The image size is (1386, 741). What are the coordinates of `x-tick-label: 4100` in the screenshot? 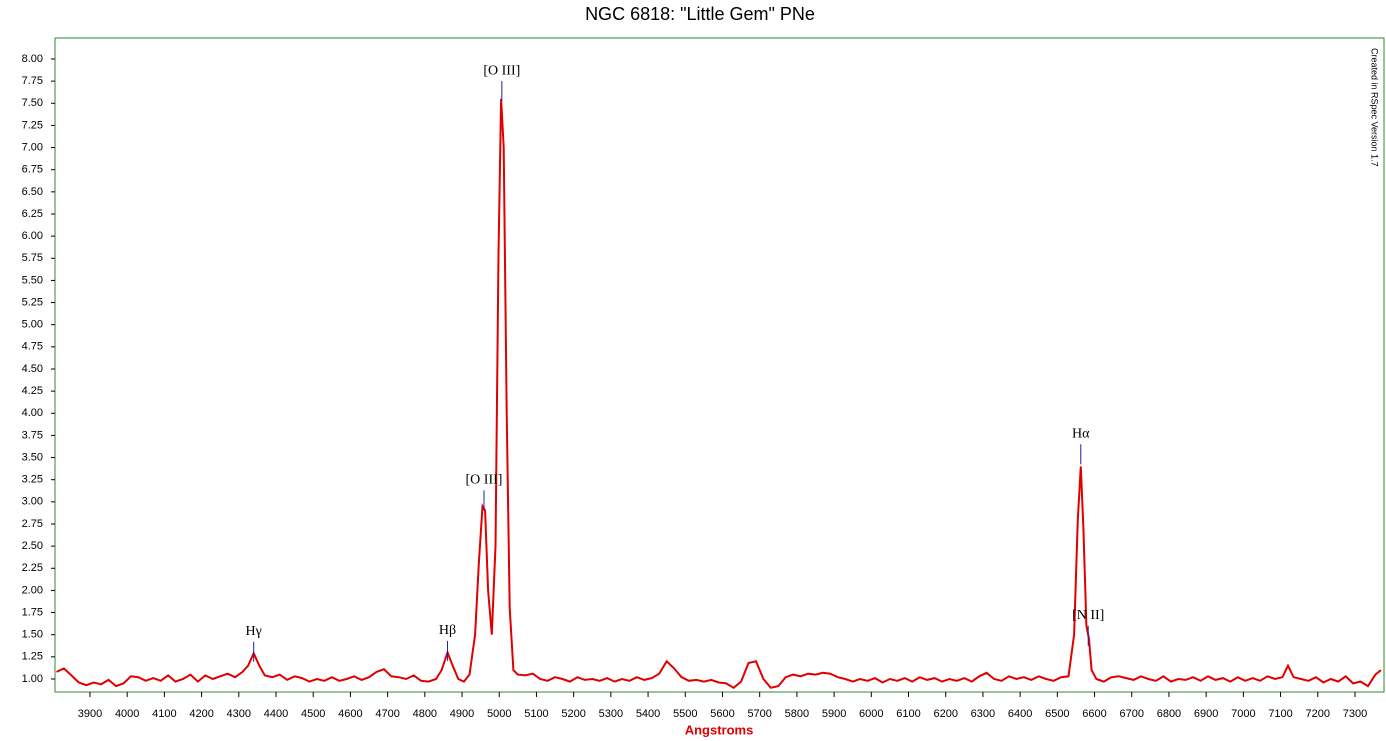 It's located at (164, 714).